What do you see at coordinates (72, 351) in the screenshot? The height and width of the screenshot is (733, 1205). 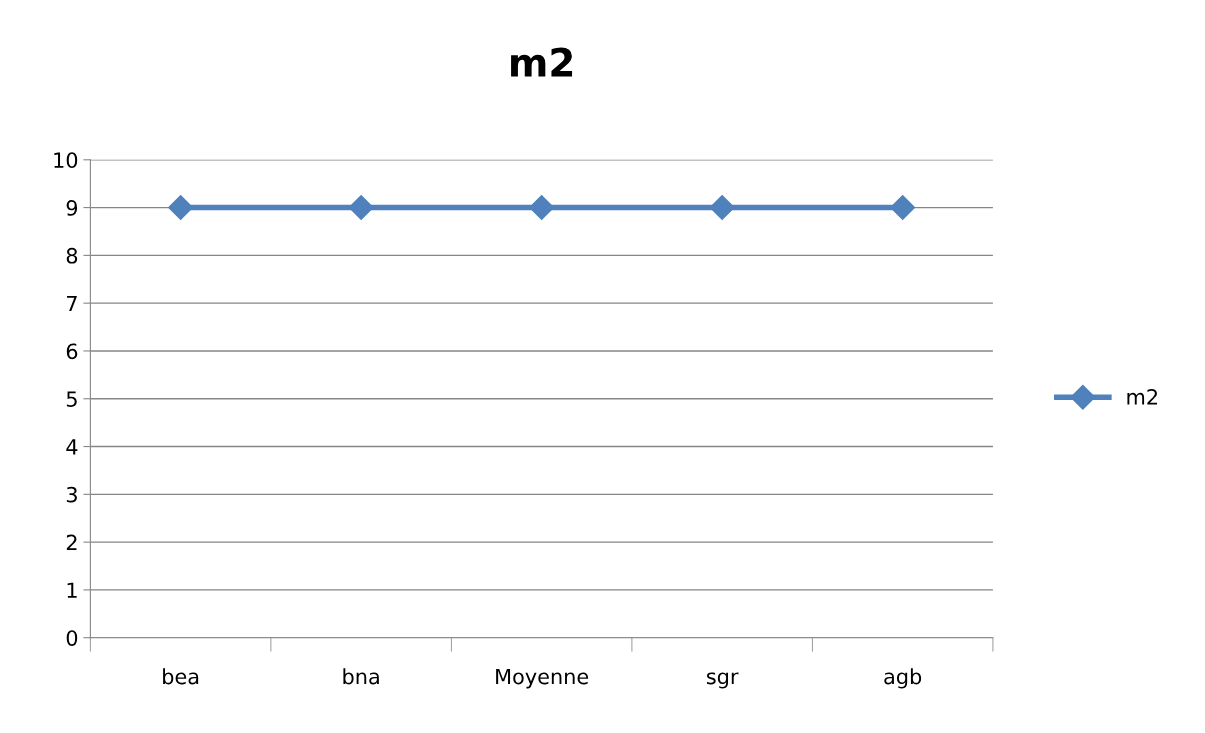 I see `y-tick-label: 6` at bounding box center [72, 351].